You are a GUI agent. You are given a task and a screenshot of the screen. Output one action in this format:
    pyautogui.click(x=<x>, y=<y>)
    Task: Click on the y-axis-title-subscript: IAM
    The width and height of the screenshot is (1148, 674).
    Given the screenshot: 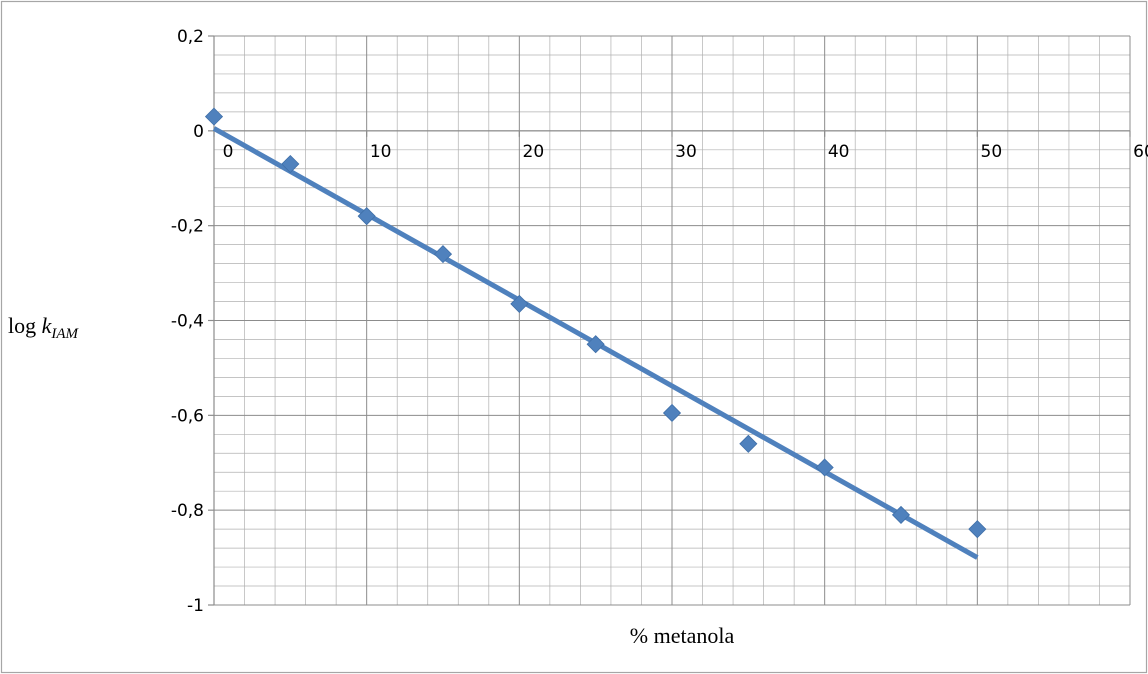 What is the action you would take?
    pyautogui.click(x=64, y=334)
    